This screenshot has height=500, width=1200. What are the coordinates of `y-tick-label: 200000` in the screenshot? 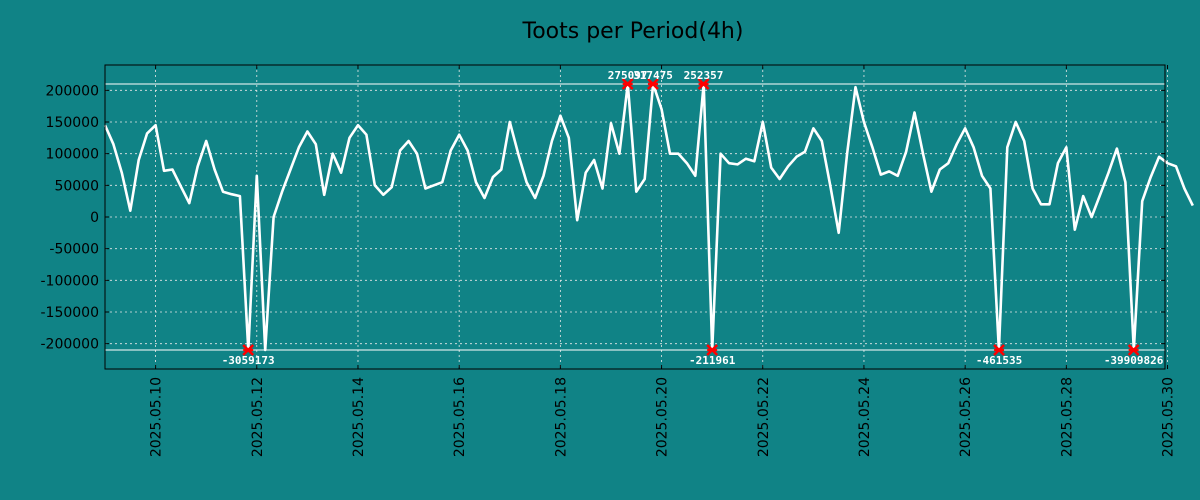 It's located at (72, 91).